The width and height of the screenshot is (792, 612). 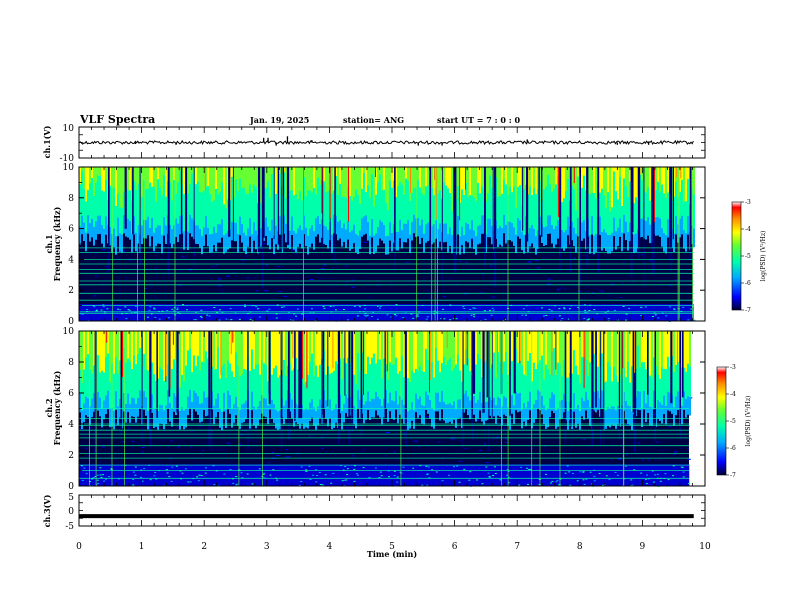 I want to click on spec-dropout, so click(x=125, y=198).